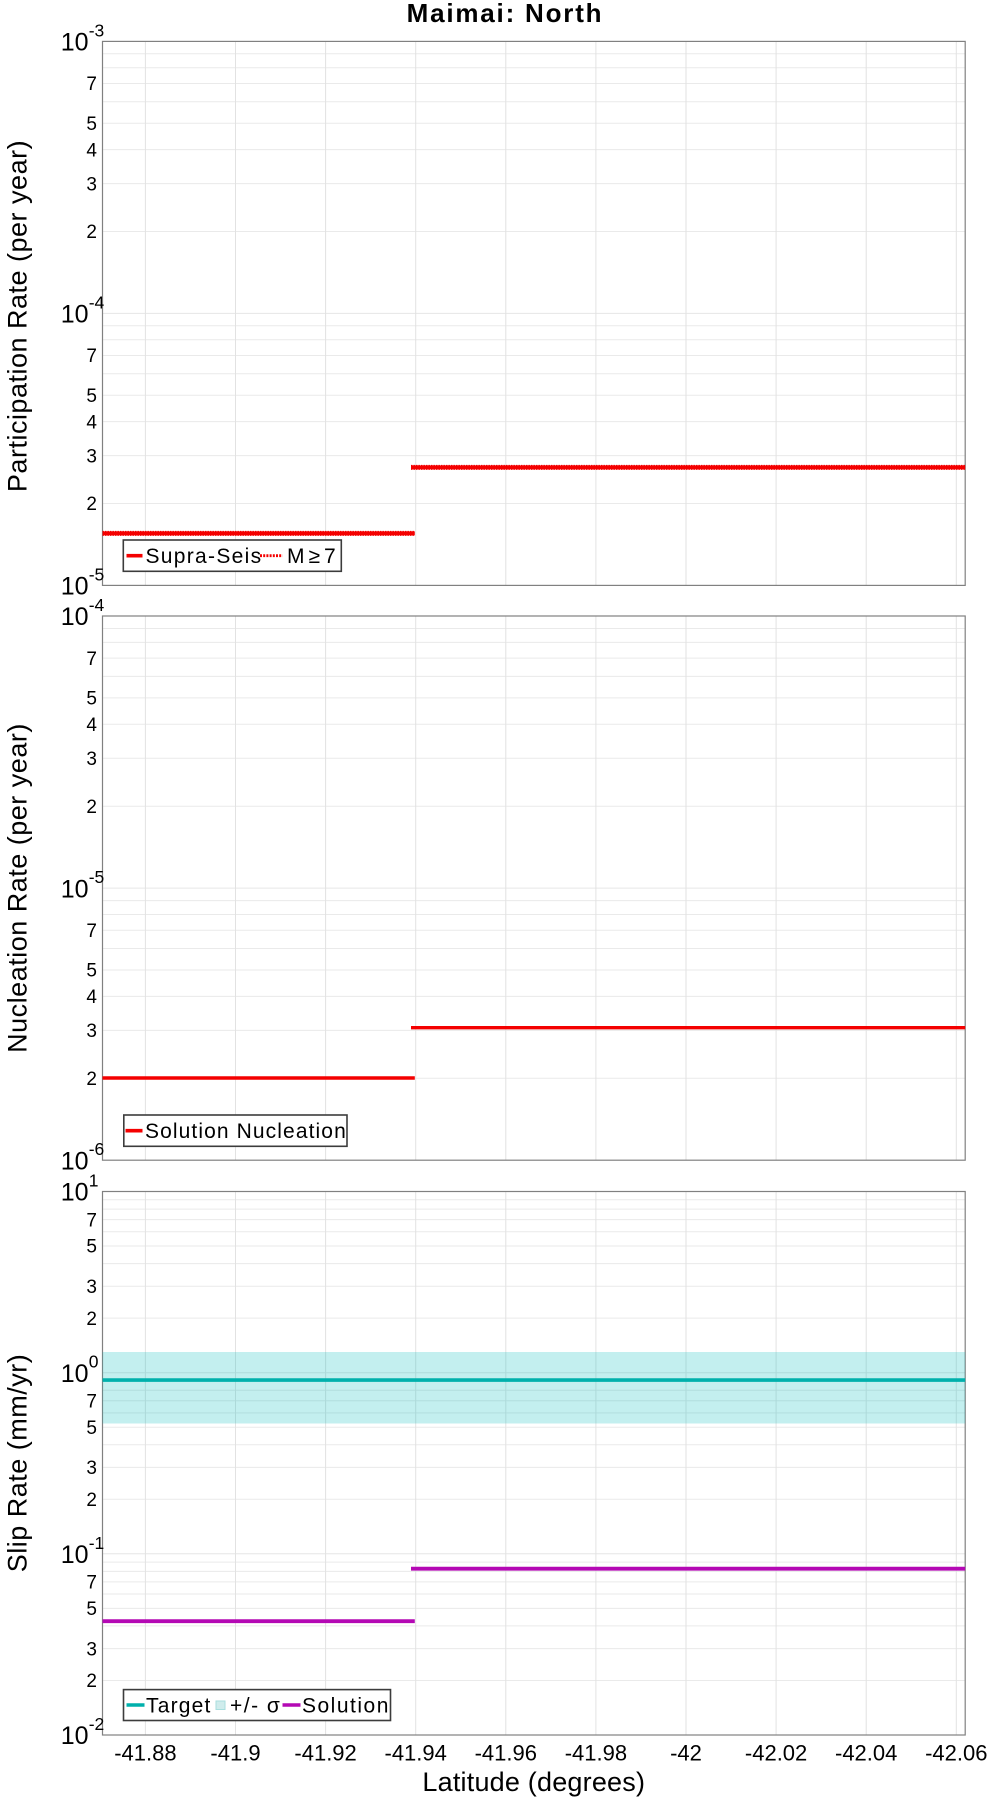 The image size is (1000, 1800). Describe the element at coordinates (97, 30) in the screenshot. I see `svg-text: -3` at that location.